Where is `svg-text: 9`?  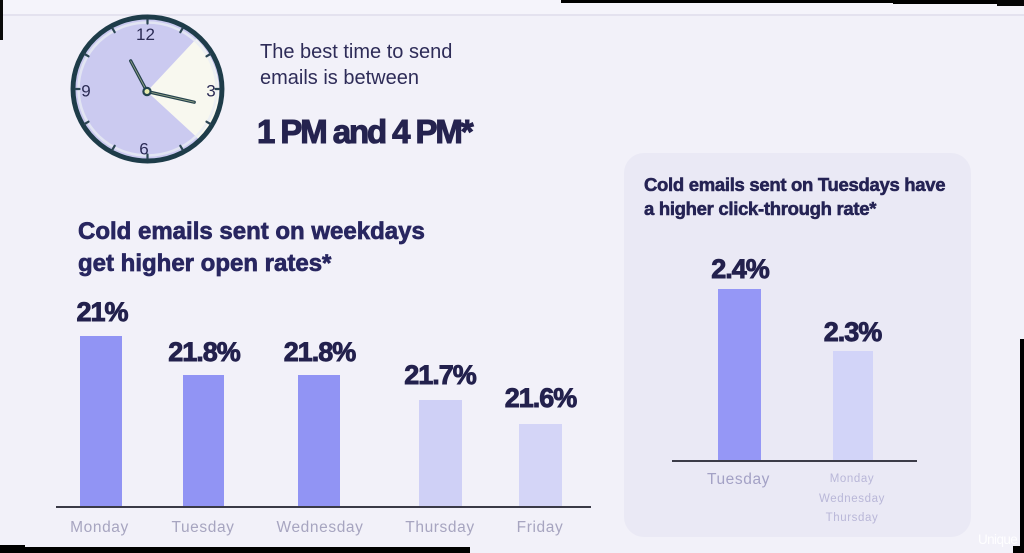 svg-text: 9 is located at coordinates (85, 91).